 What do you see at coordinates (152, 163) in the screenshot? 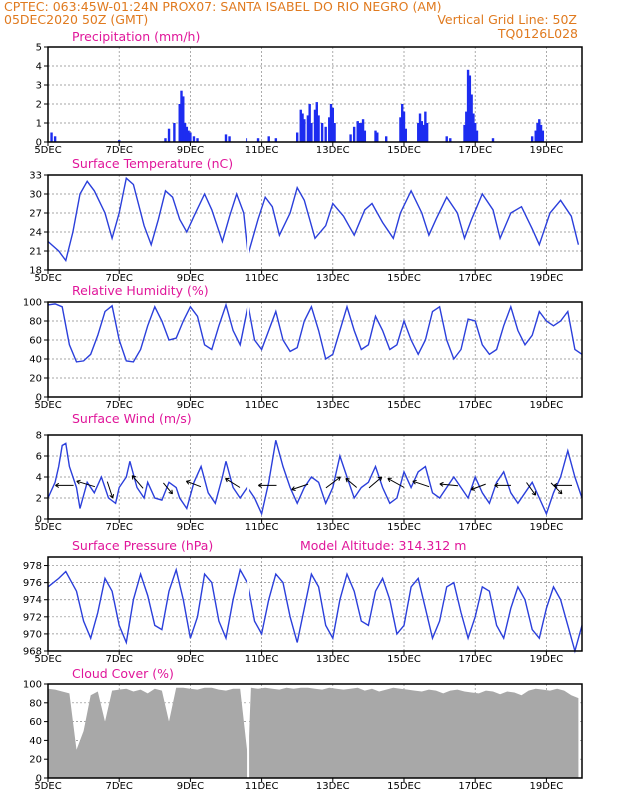
I see `panel-title: Surface Temperature (nC)` at bounding box center [152, 163].